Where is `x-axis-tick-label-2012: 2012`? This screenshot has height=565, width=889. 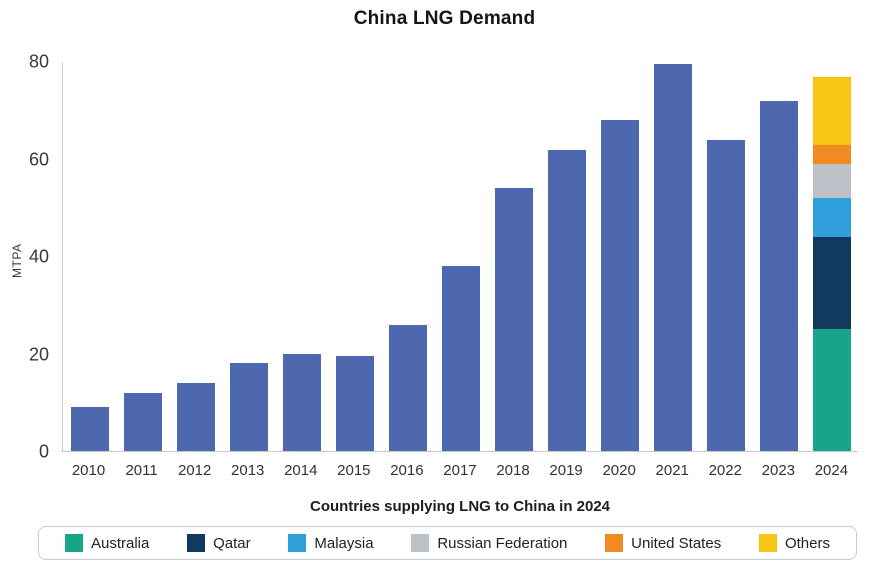 x-axis-tick-label-2012: 2012 is located at coordinates (194, 470).